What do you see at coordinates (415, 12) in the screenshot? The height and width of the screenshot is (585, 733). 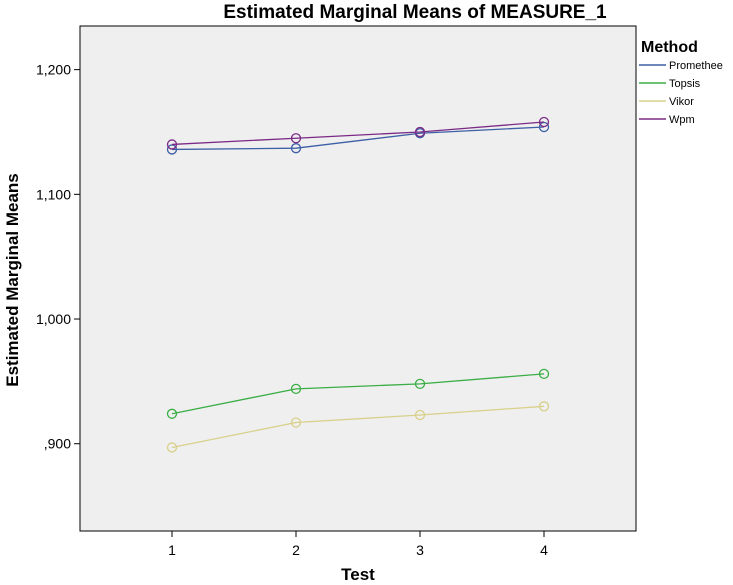 I see `chart-title: Estimated Marginal Means of MEASURE_1` at bounding box center [415, 12].